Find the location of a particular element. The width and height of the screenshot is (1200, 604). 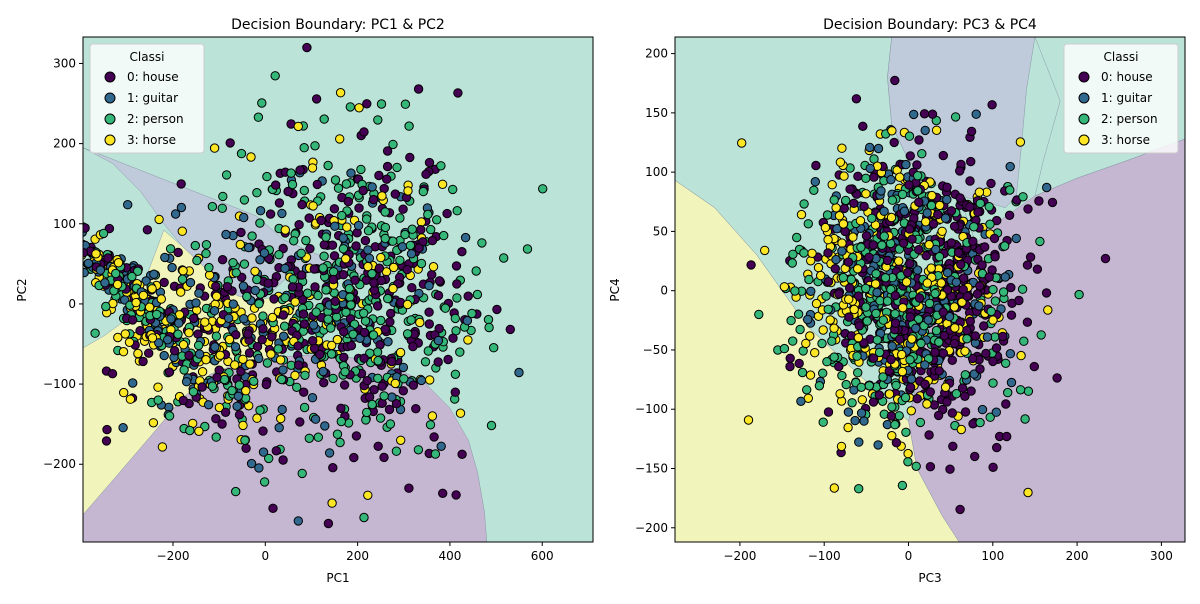

legend-marker-person is located at coordinates (1084, 119).